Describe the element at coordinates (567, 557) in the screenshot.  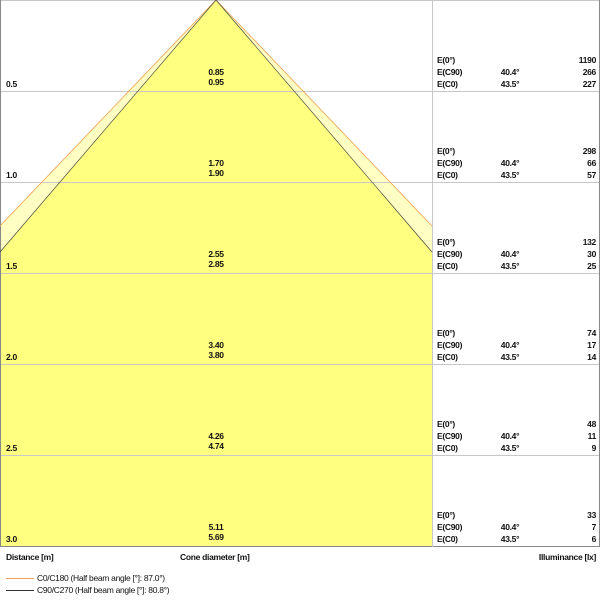
I see `illuminance-label: Illuminance [lx]` at that location.